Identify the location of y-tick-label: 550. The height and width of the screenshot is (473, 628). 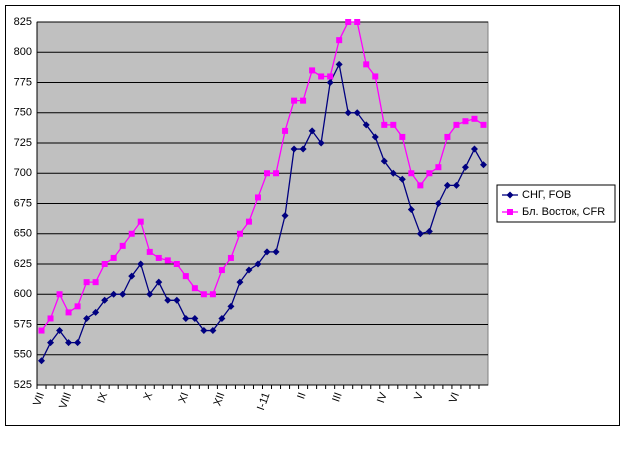
(23, 355).